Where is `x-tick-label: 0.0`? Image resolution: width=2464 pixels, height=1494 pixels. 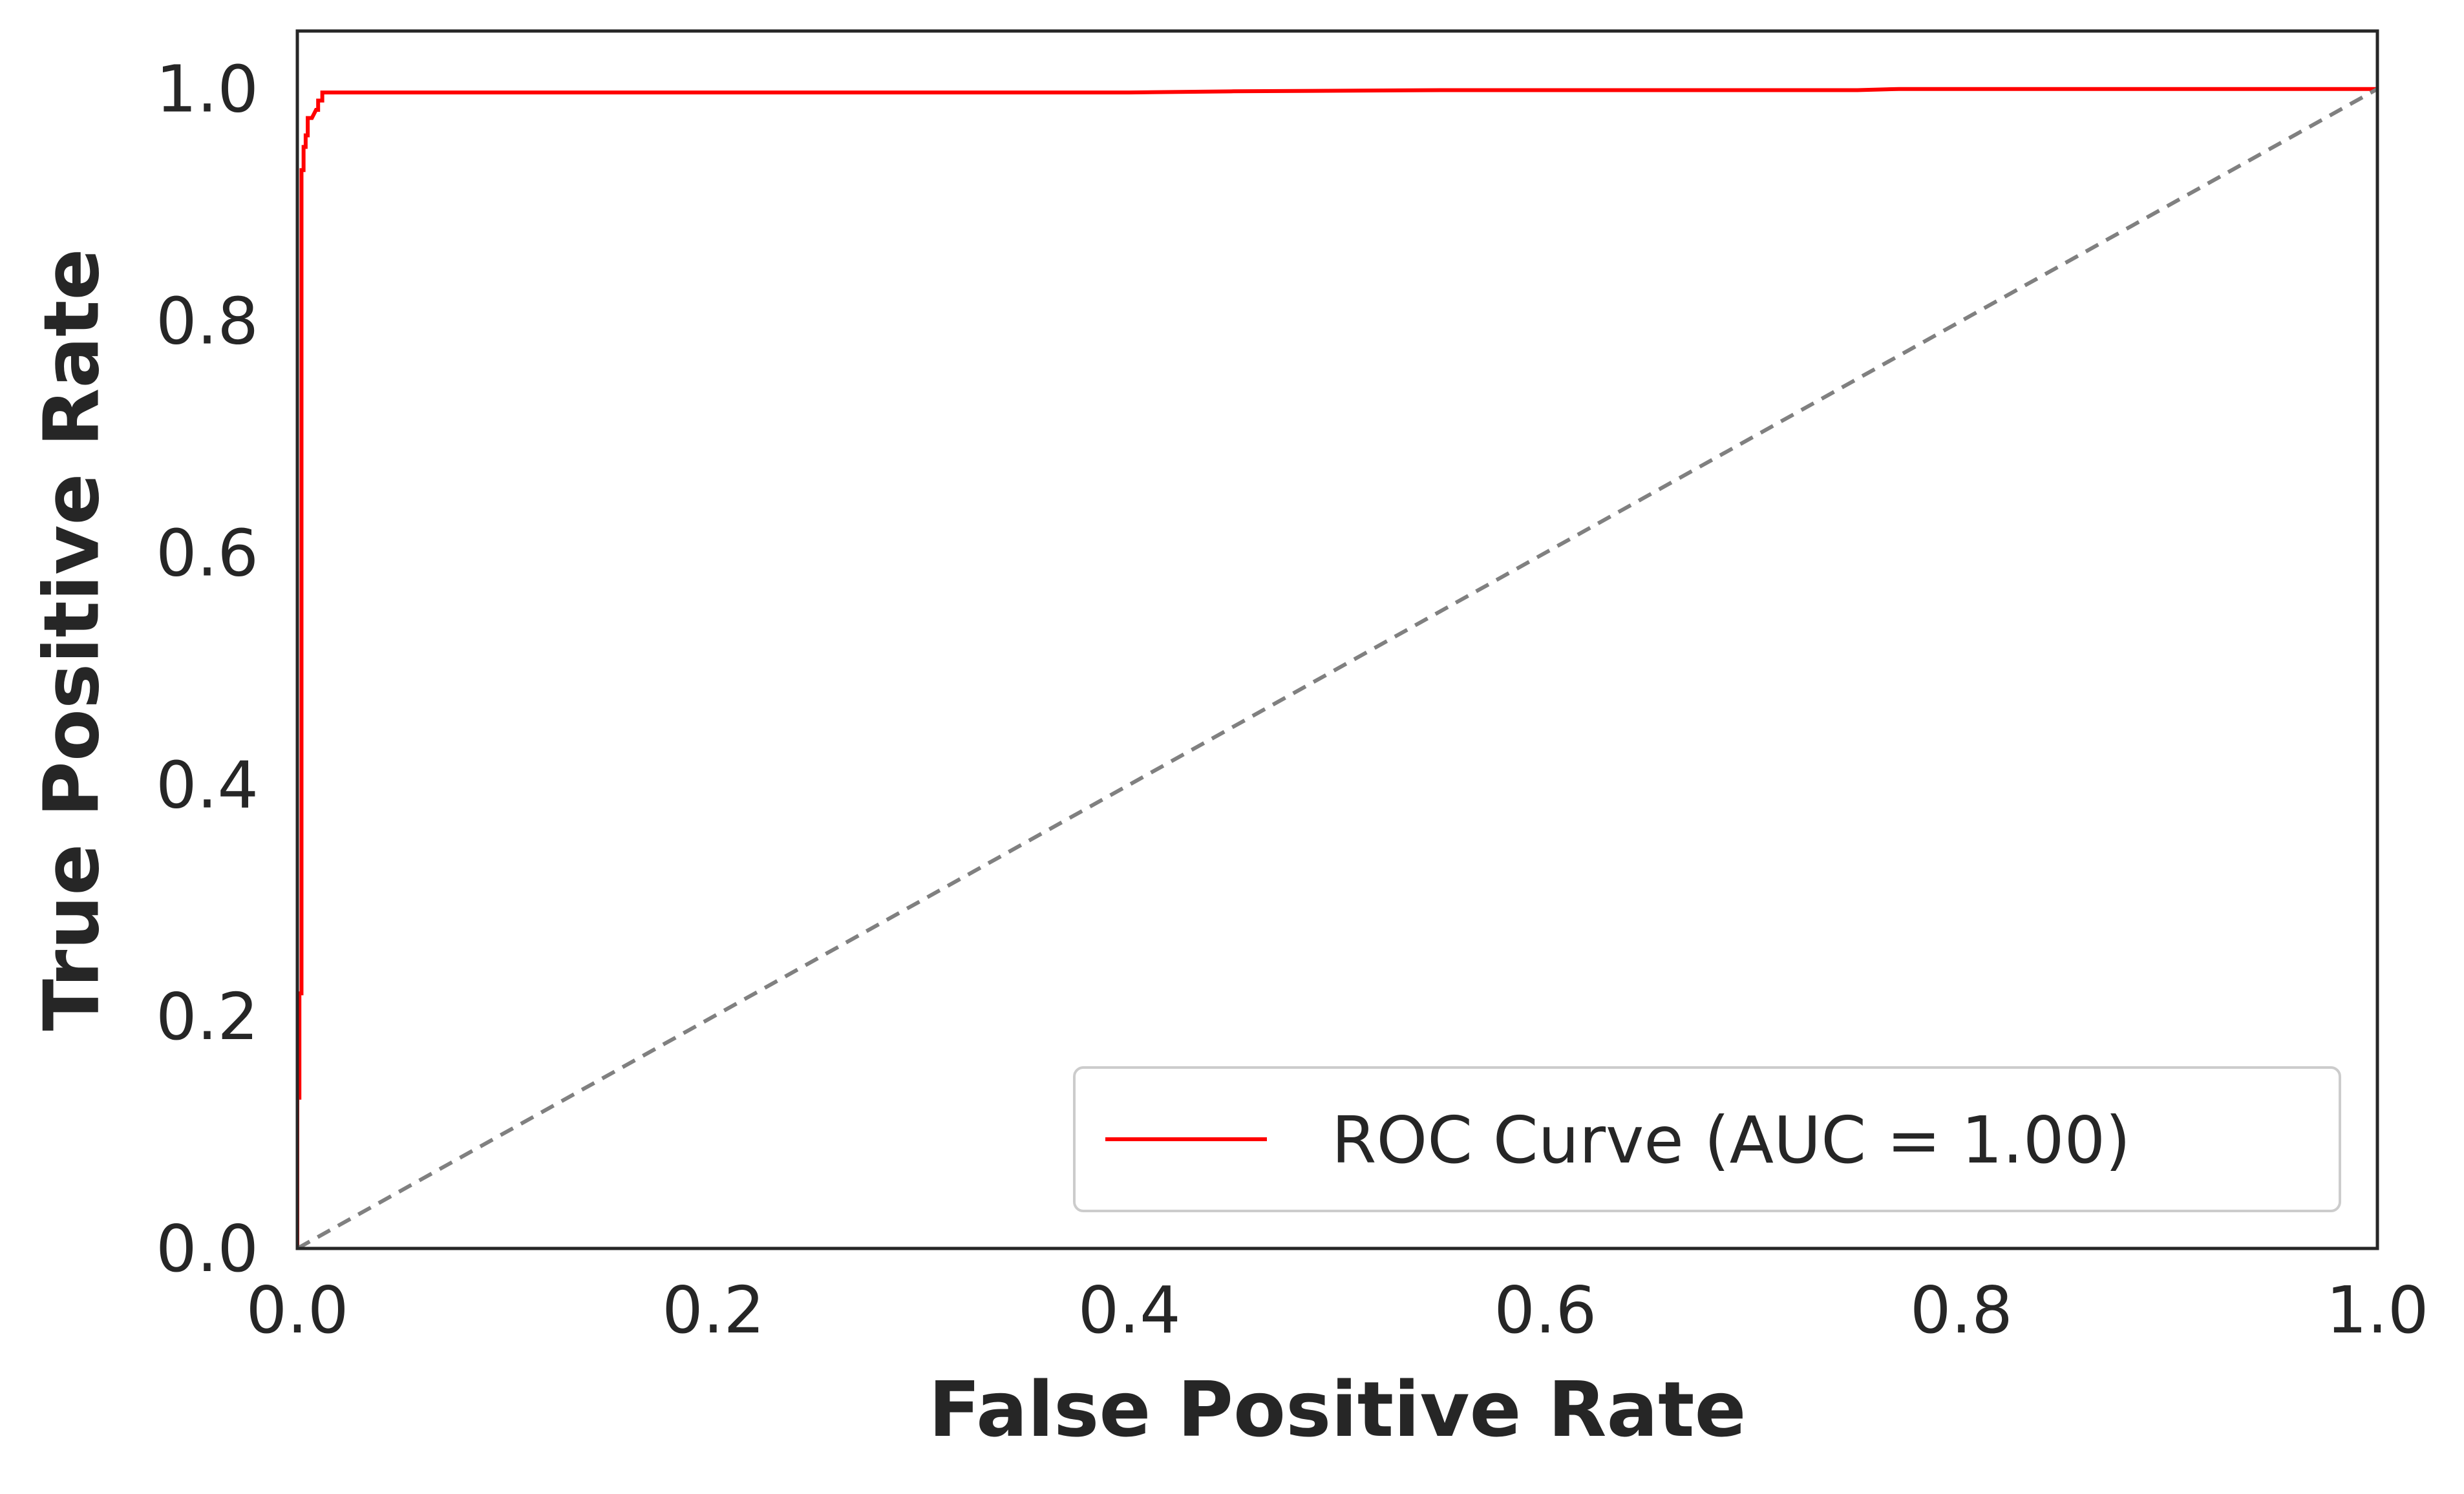
x-tick-label: 0.0 is located at coordinates (297, 1310).